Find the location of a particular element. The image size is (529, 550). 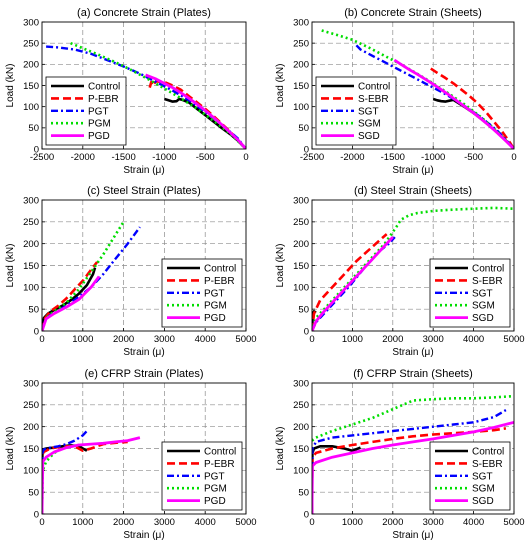

x-tick-label: 5000 is located at coordinates (245, 522).